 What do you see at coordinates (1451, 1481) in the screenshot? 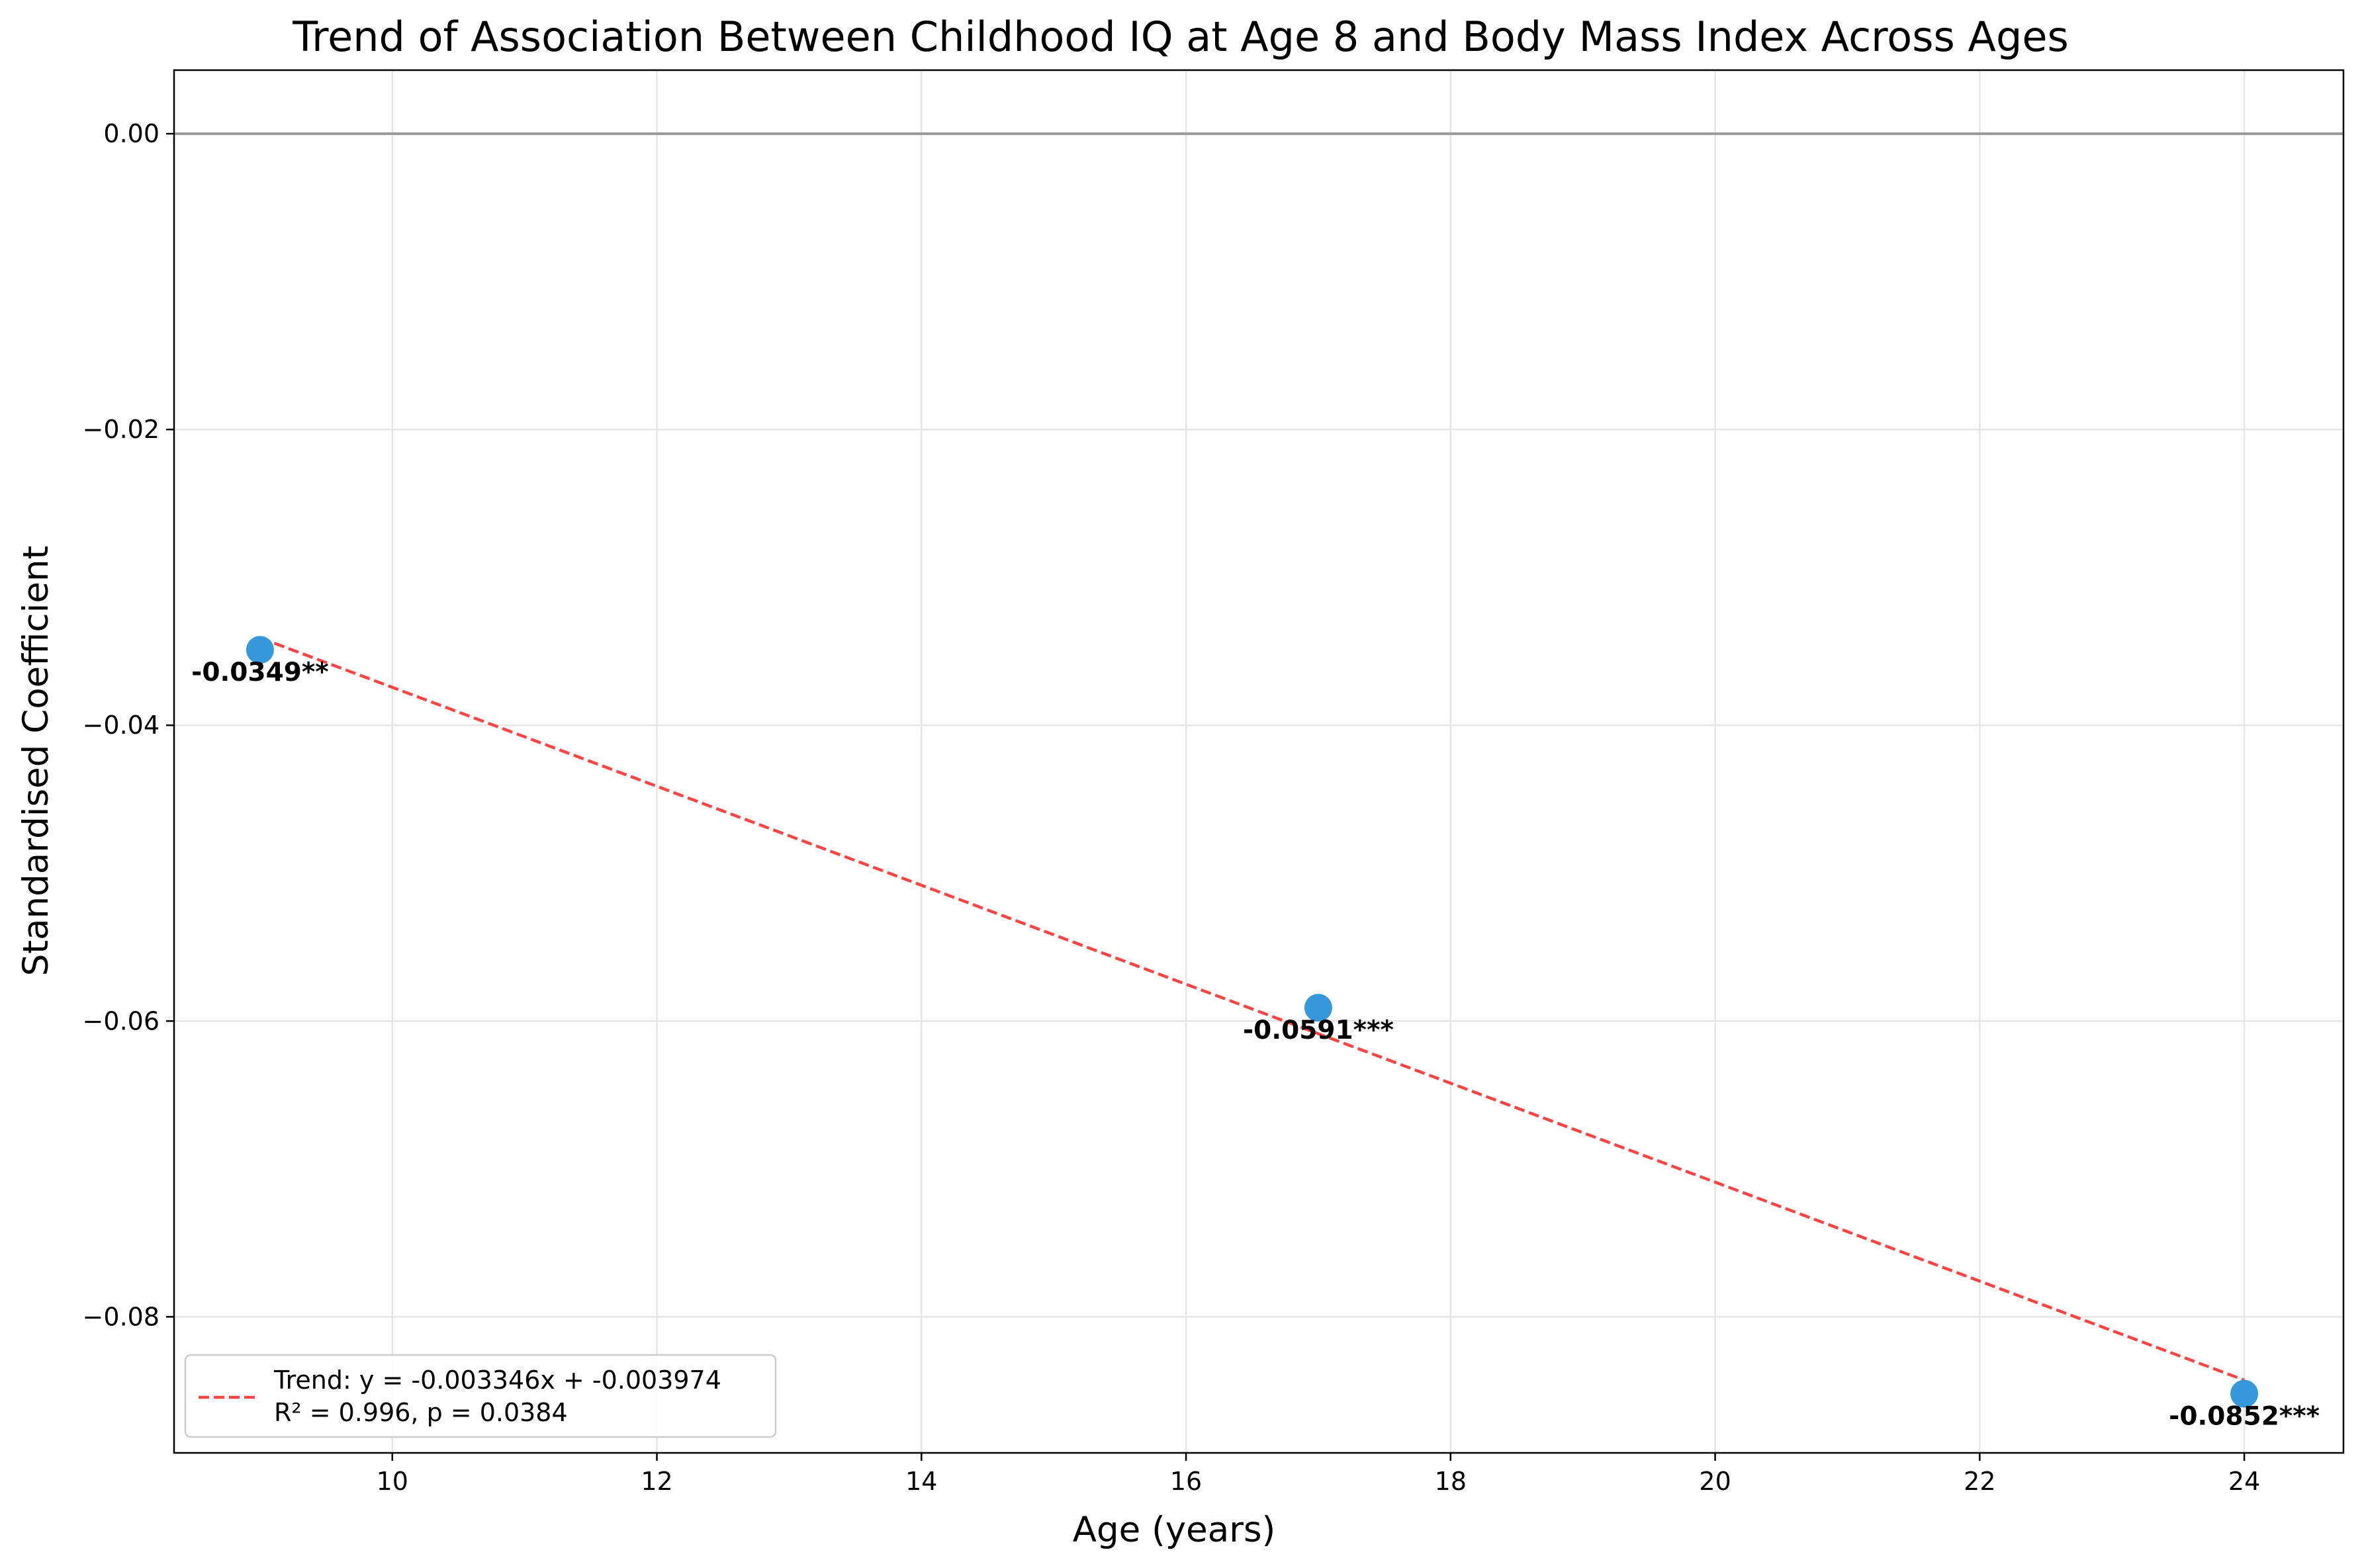
I see `x-tick-label: 18` at bounding box center [1451, 1481].